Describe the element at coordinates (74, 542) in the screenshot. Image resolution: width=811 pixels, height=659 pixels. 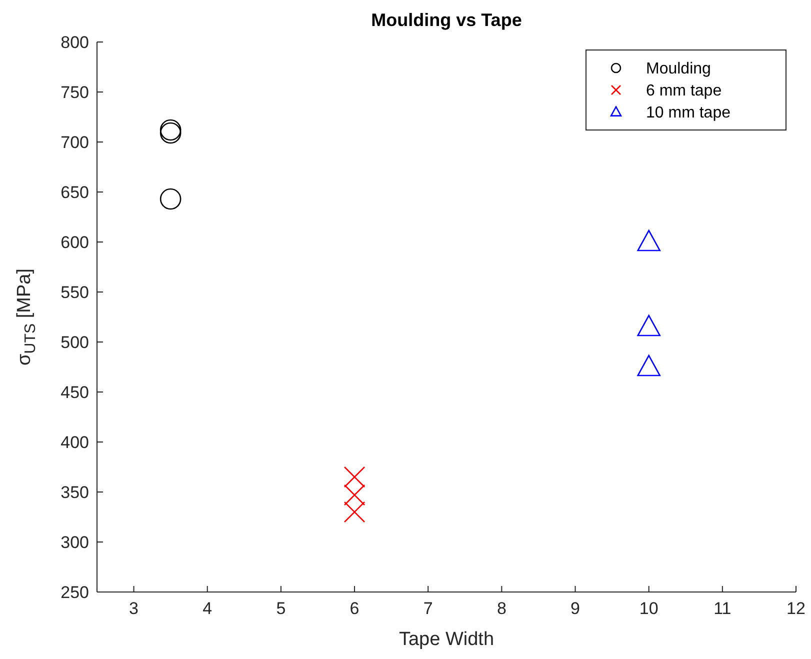
I see `y-tick-label: 300` at that location.